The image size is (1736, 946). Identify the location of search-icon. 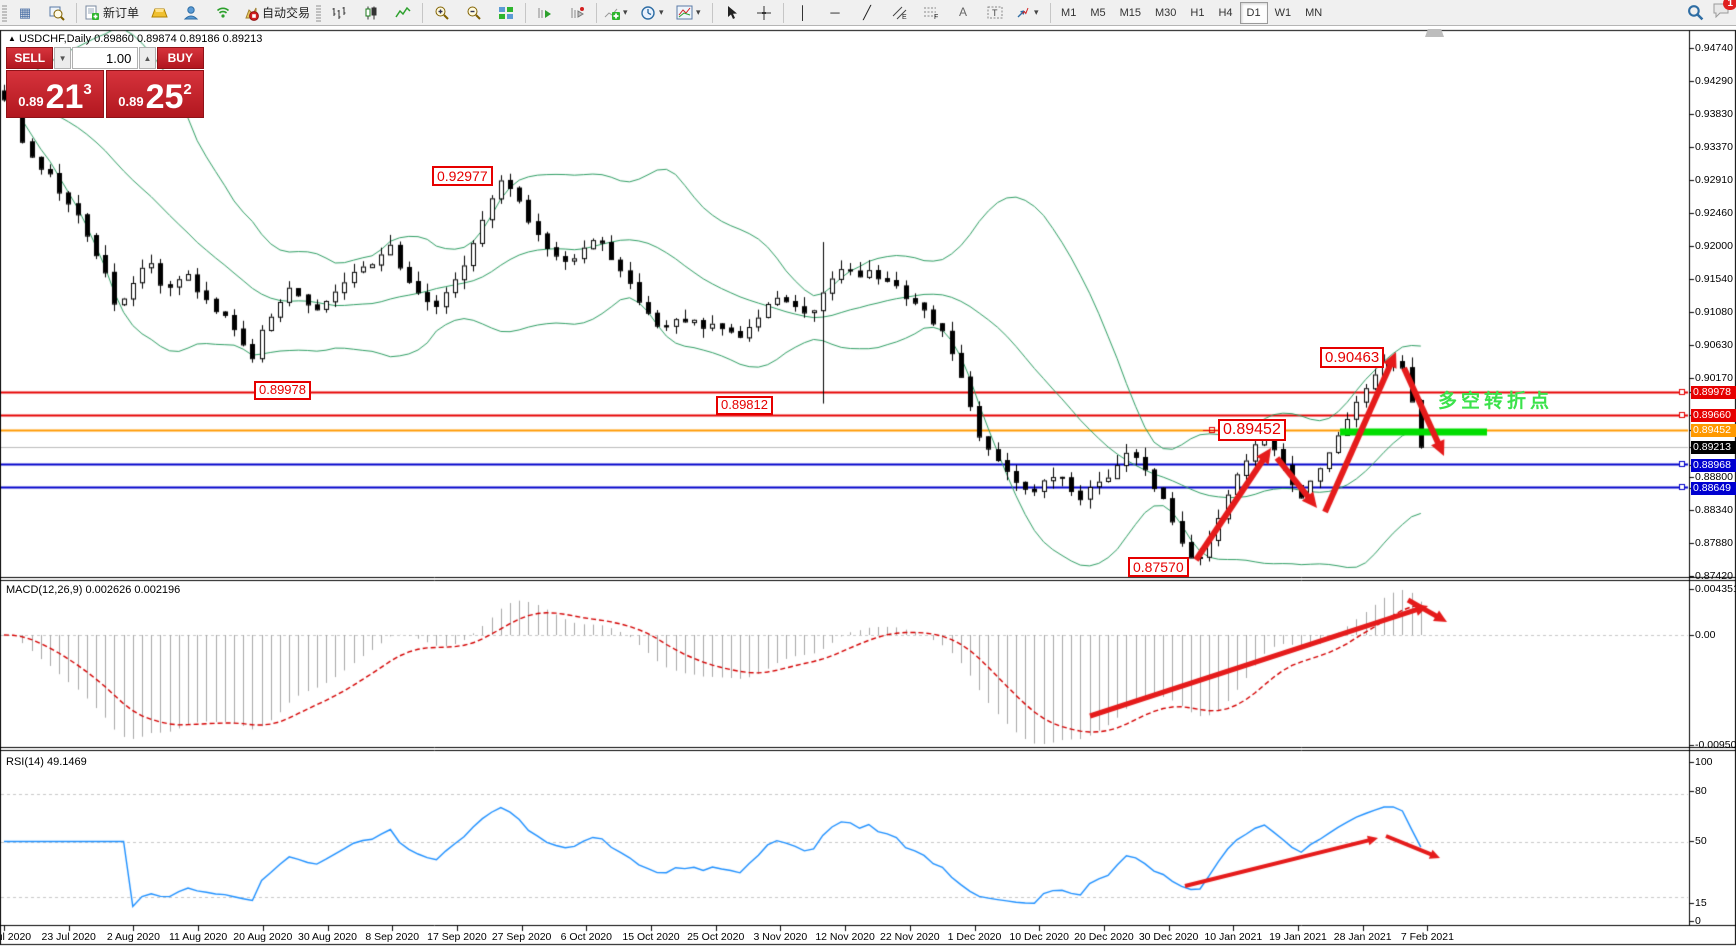
(1695, 12).